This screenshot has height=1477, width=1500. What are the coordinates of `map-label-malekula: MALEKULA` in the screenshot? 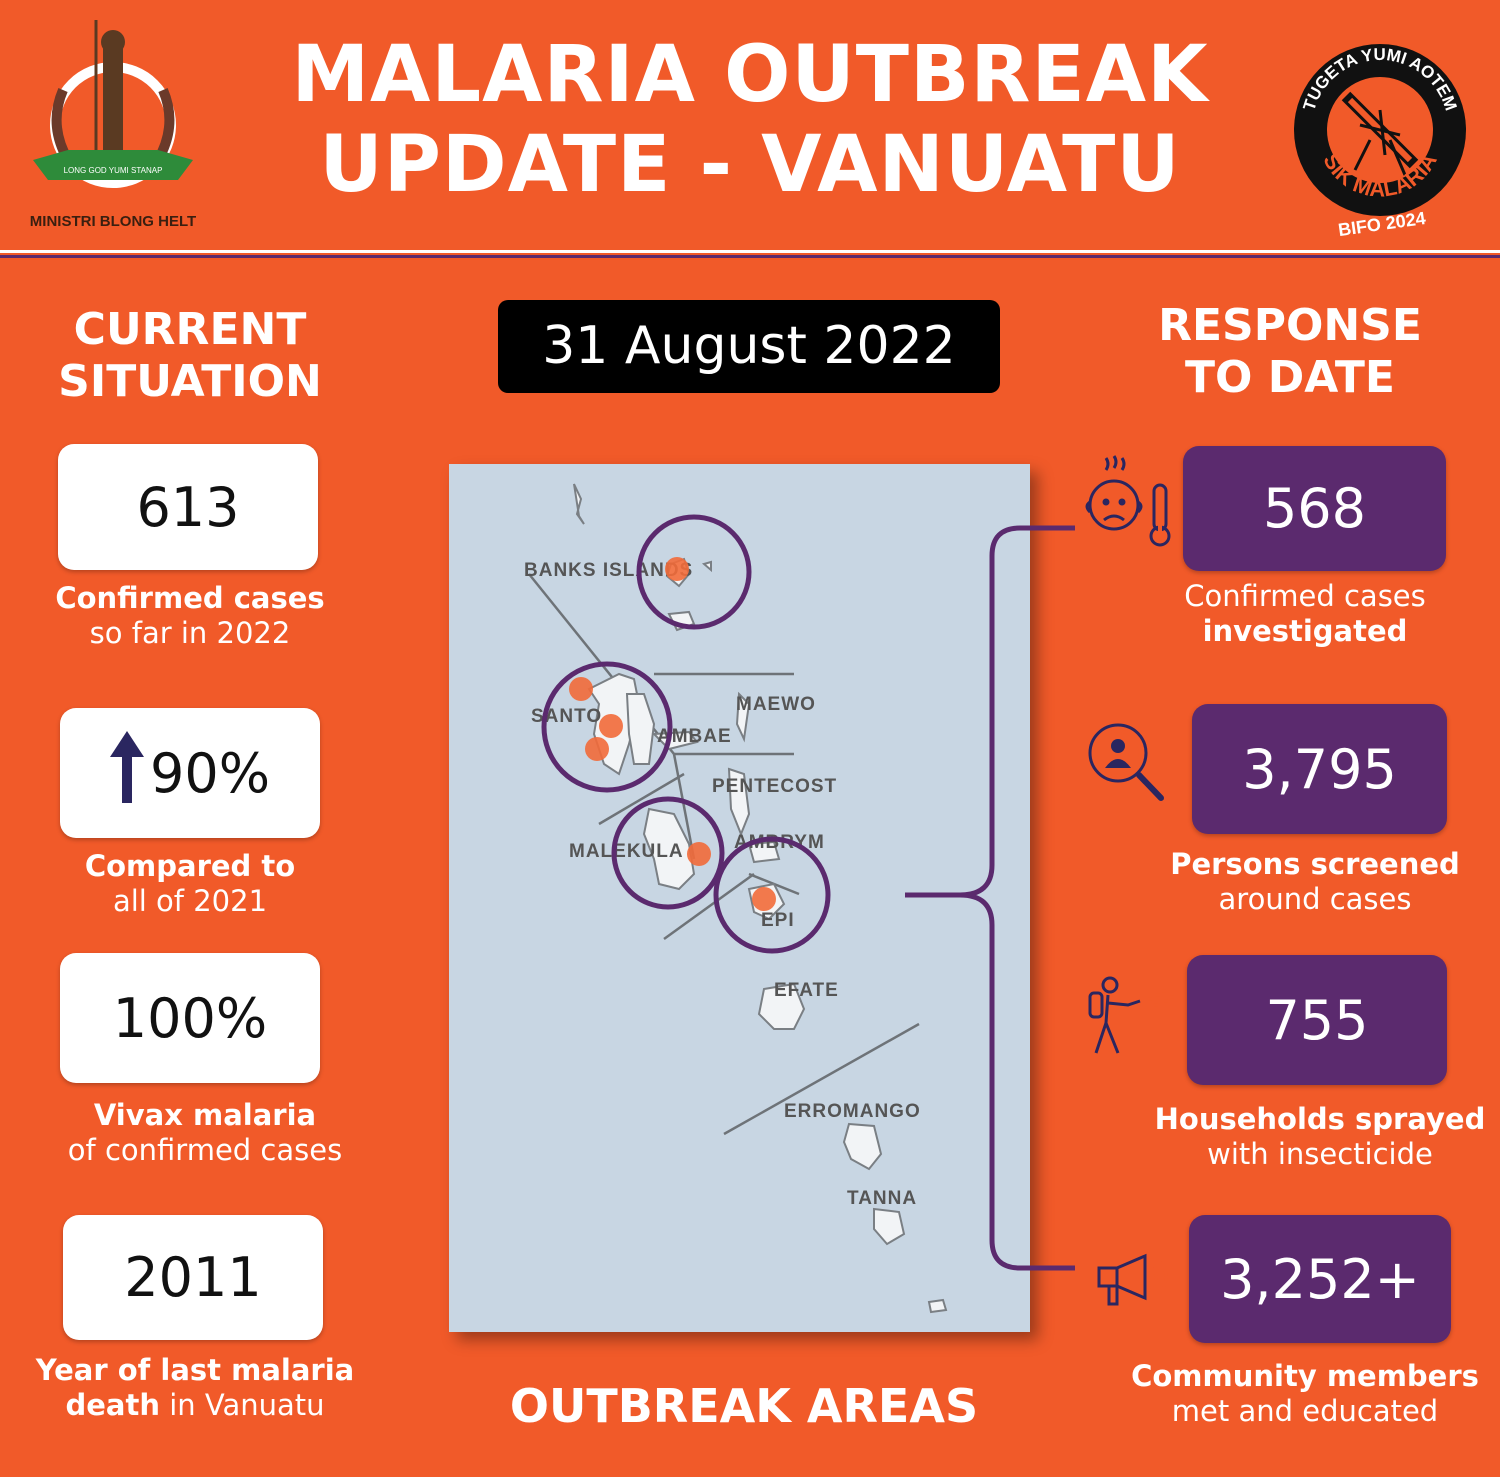 It's located at (626, 851).